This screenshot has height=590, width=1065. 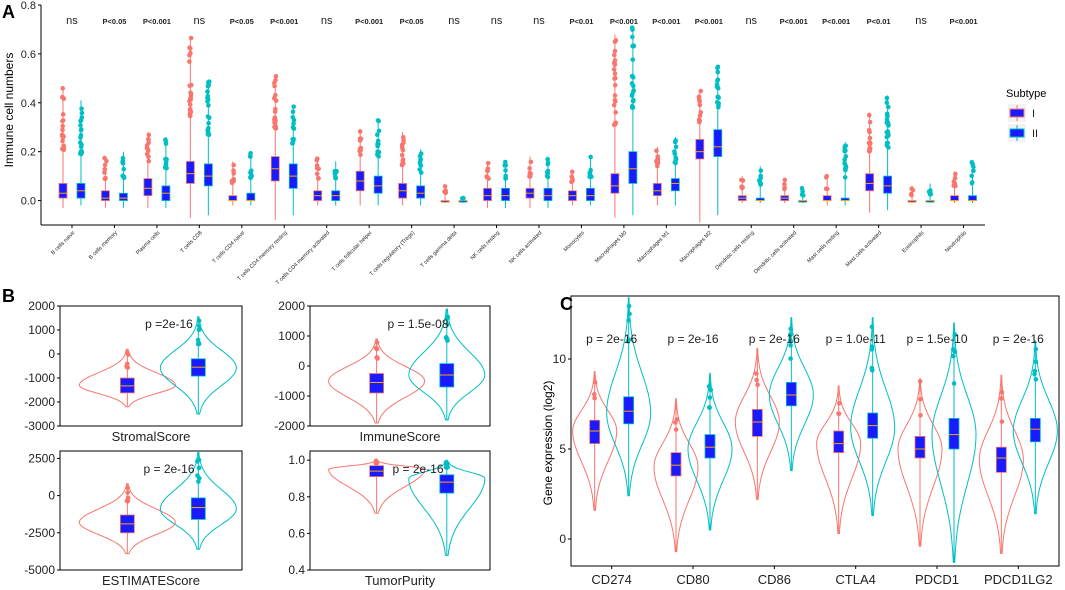 I want to click on y-tick-label: -3000, so click(x=39, y=426).